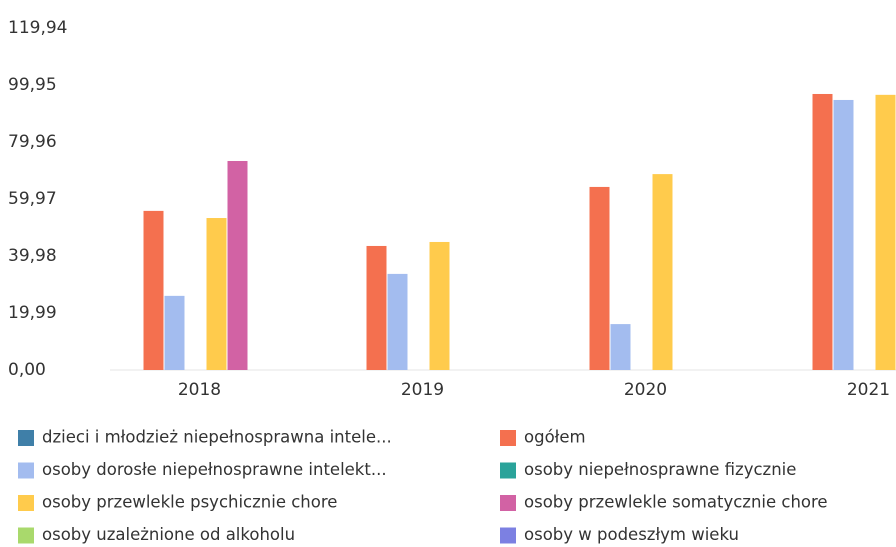  Describe the element at coordinates (189, 502) in the screenshot. I see `legend-label: osoby przewlekle psychicznie chore` at that location.